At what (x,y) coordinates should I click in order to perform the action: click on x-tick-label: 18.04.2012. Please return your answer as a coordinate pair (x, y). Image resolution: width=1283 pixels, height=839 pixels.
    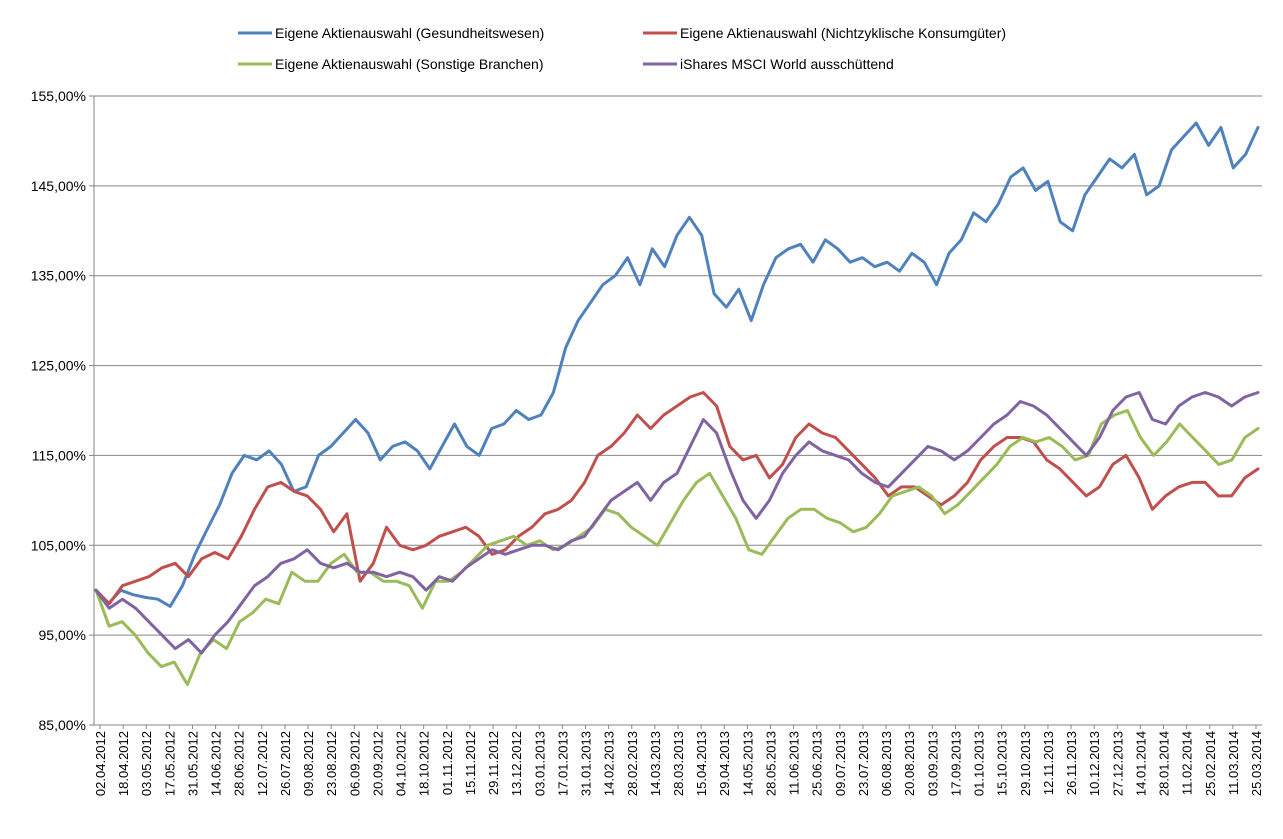
    Looking at the image, I should click on (123, 763).